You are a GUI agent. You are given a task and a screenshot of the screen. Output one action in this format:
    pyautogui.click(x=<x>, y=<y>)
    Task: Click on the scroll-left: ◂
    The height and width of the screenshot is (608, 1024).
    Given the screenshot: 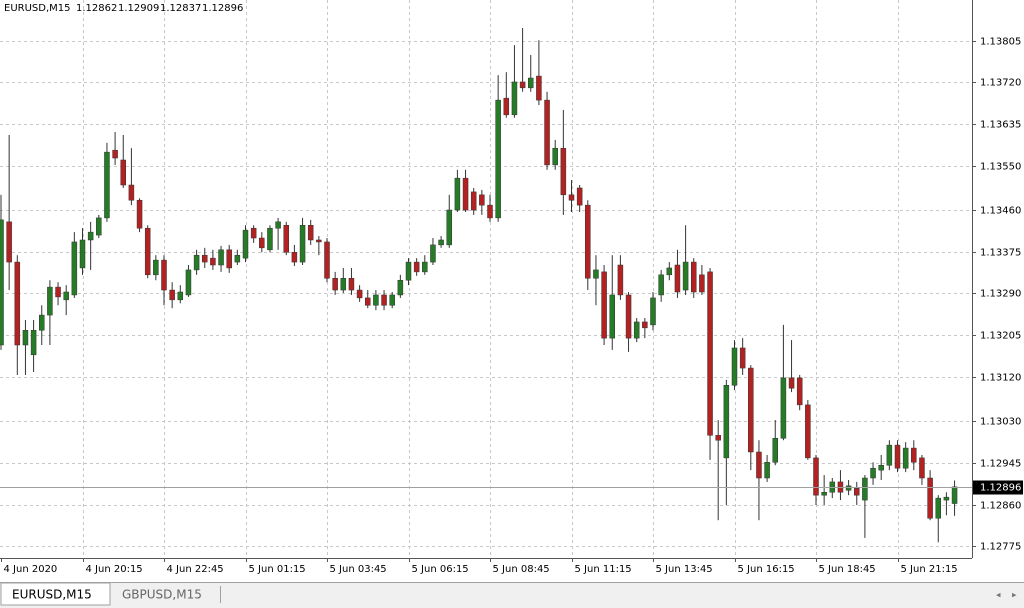 What is the action you would take?
    pyautogui.click(x=998, y=596)
    